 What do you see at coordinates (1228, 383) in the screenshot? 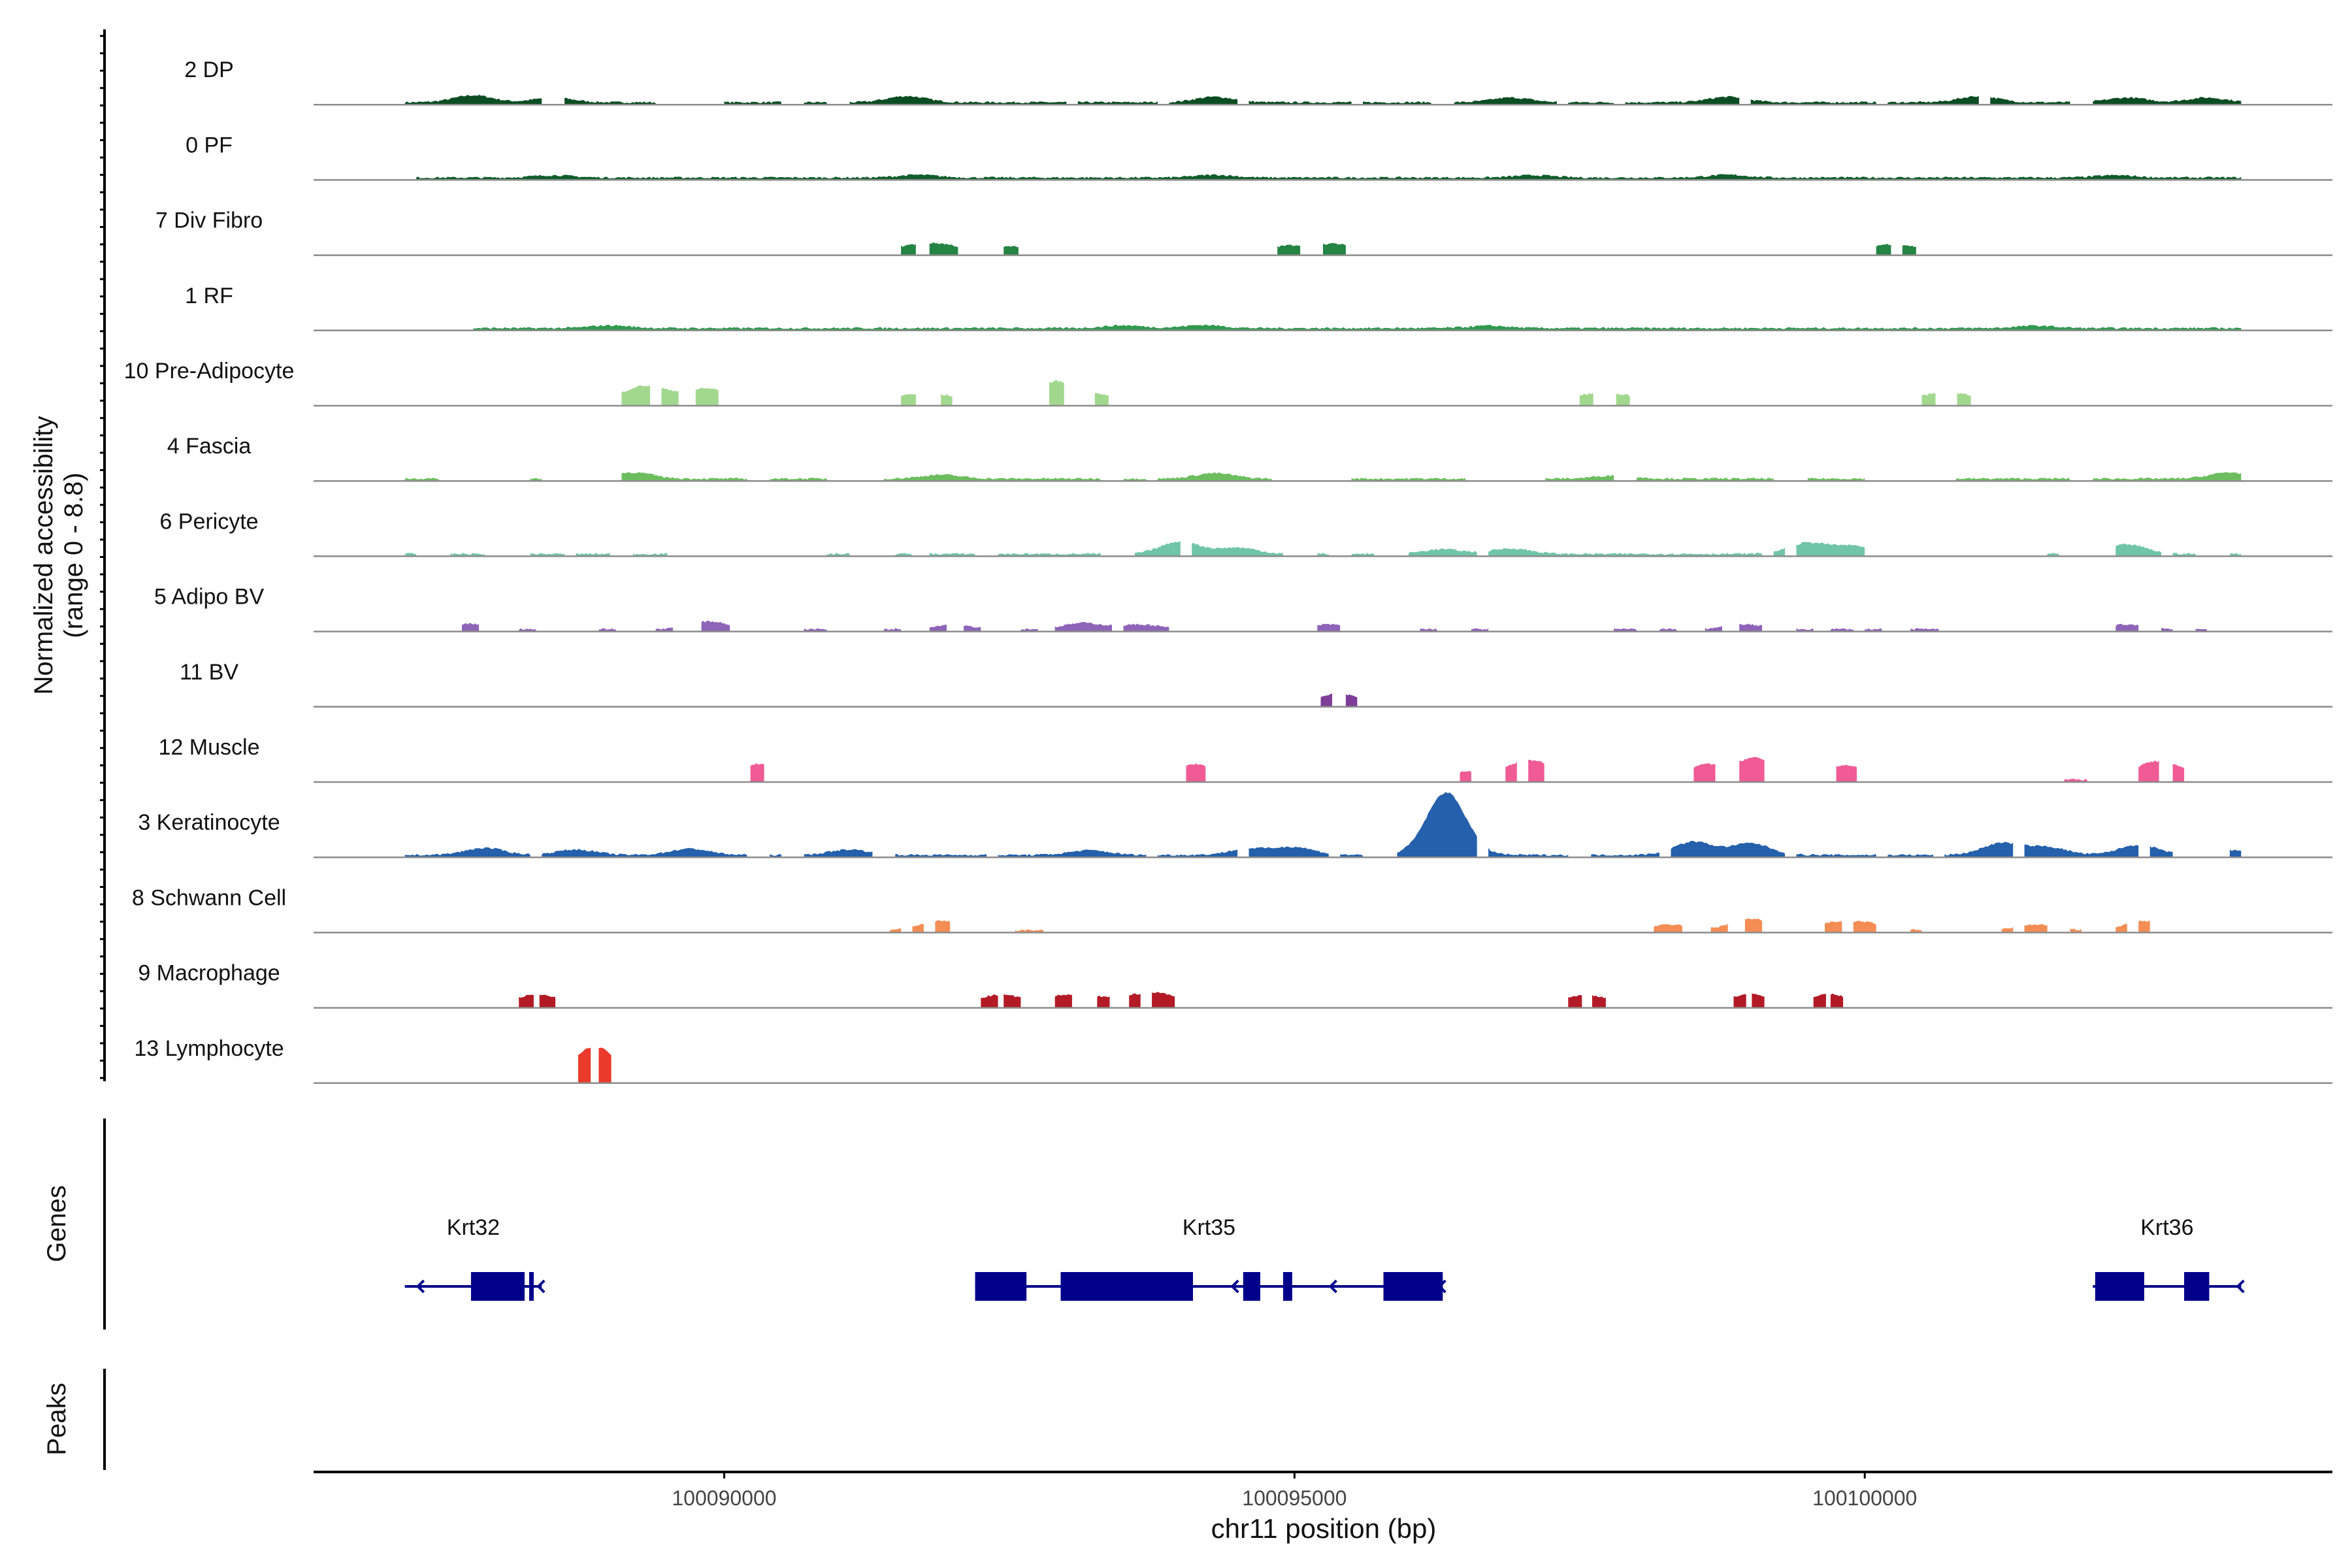
I see `track-10-pre-adipocyte: 10 Pre-Adipocyte` at bounding box center [1228, 383].